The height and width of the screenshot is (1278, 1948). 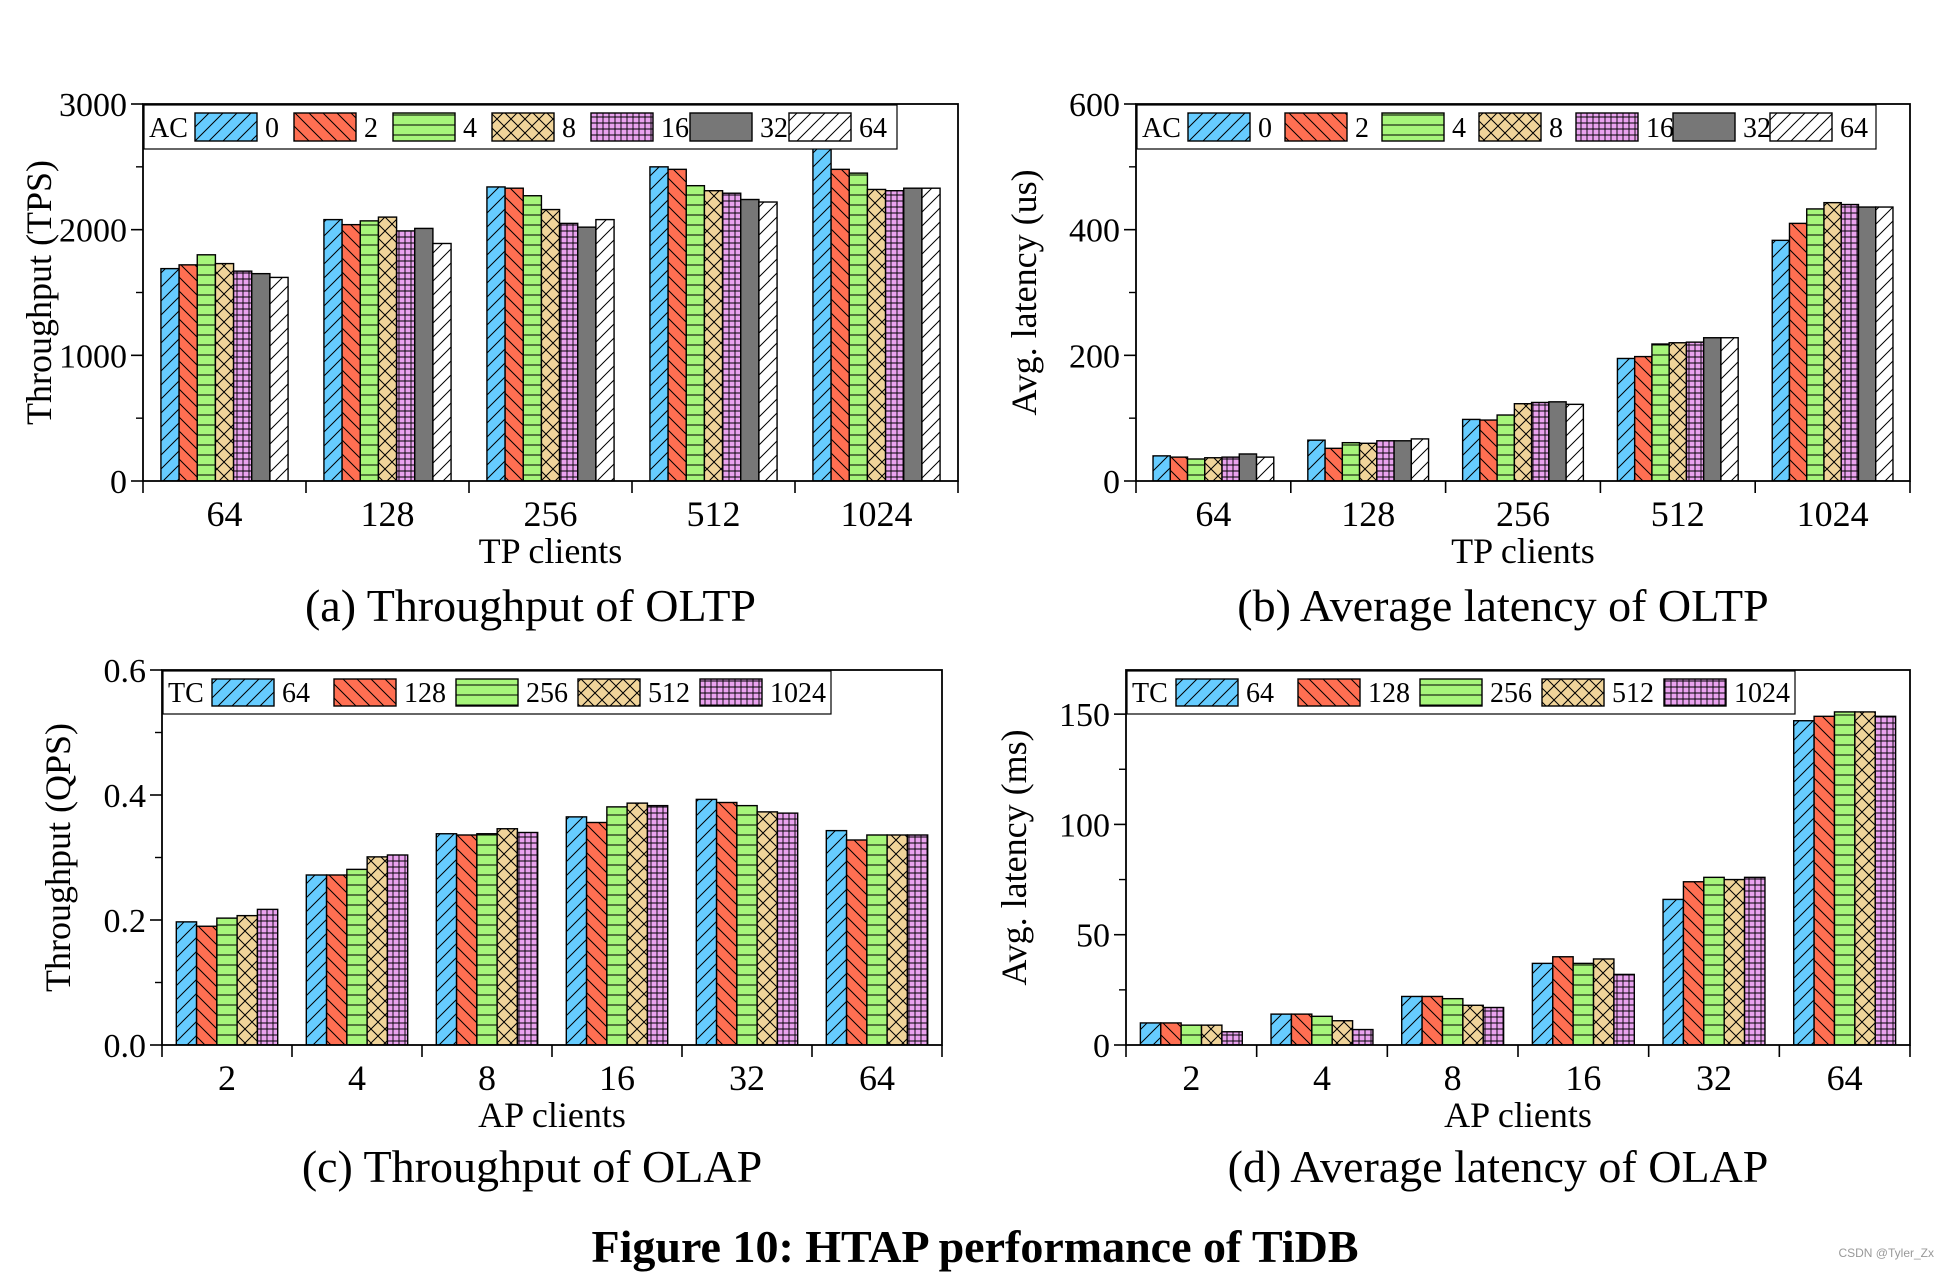 What do you see at coordinates (1014, 857) in the screenshot?
I see `y-axis-label: Avg. latency (ms)` at bounding box center [1014, 857].